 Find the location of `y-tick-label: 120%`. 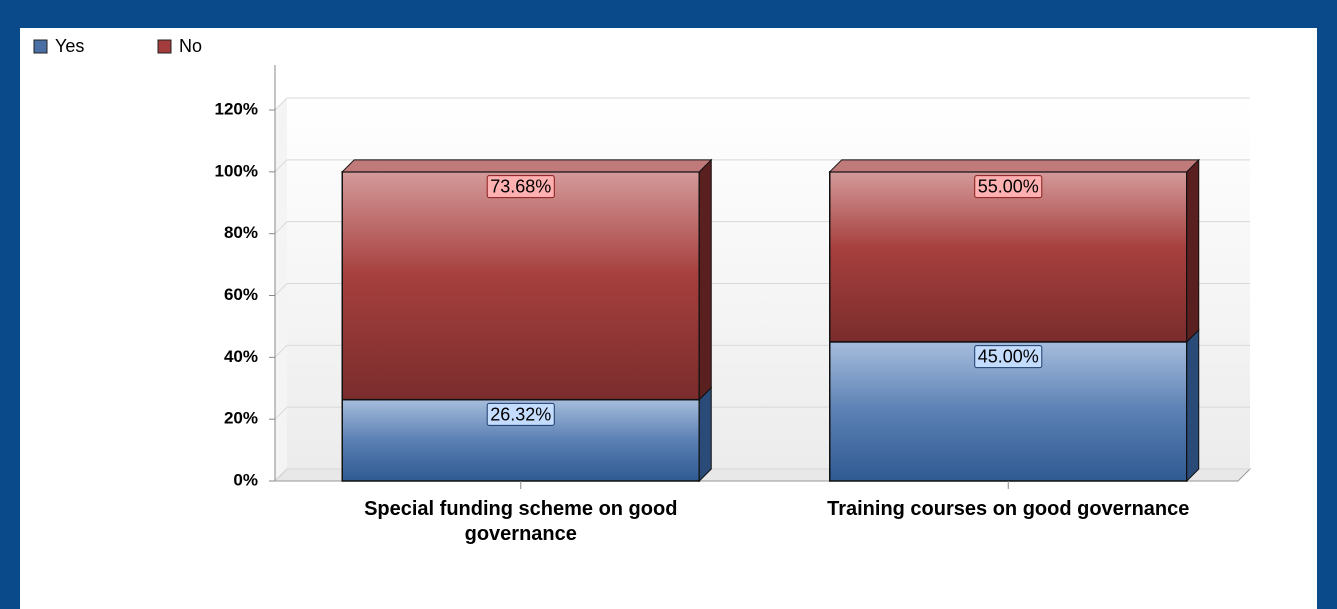

y-tick-label: 120% is located at coordinates (236, 108).